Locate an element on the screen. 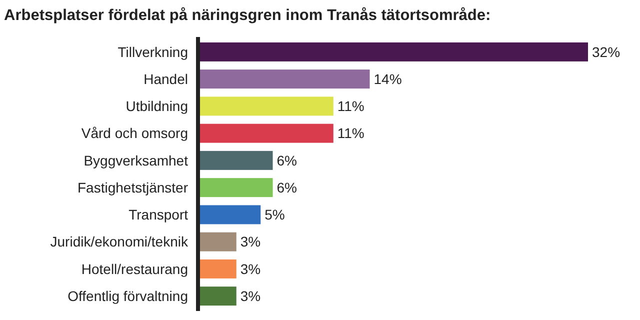 The width and height of the screenshot is (640, 320). y-tick-label: Handel is located at coordinates (166, 78).